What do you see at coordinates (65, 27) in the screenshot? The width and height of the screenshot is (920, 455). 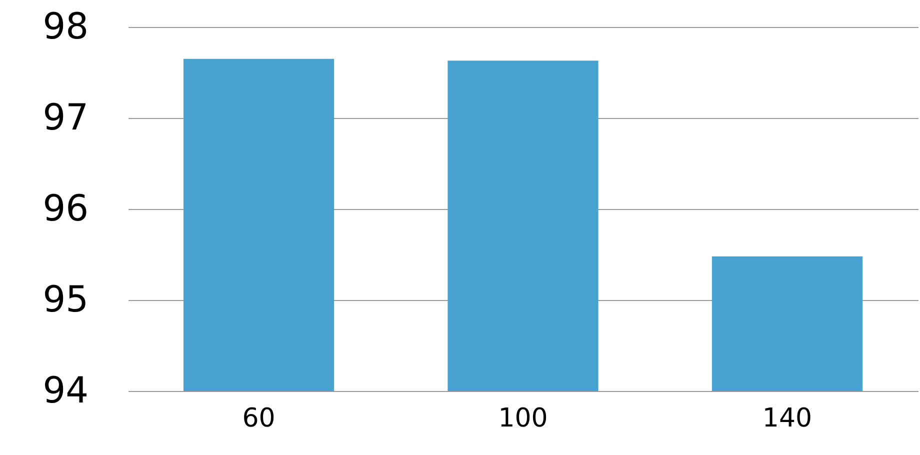 I see `y-tick-label: 98` at bounding box center [65, 27].